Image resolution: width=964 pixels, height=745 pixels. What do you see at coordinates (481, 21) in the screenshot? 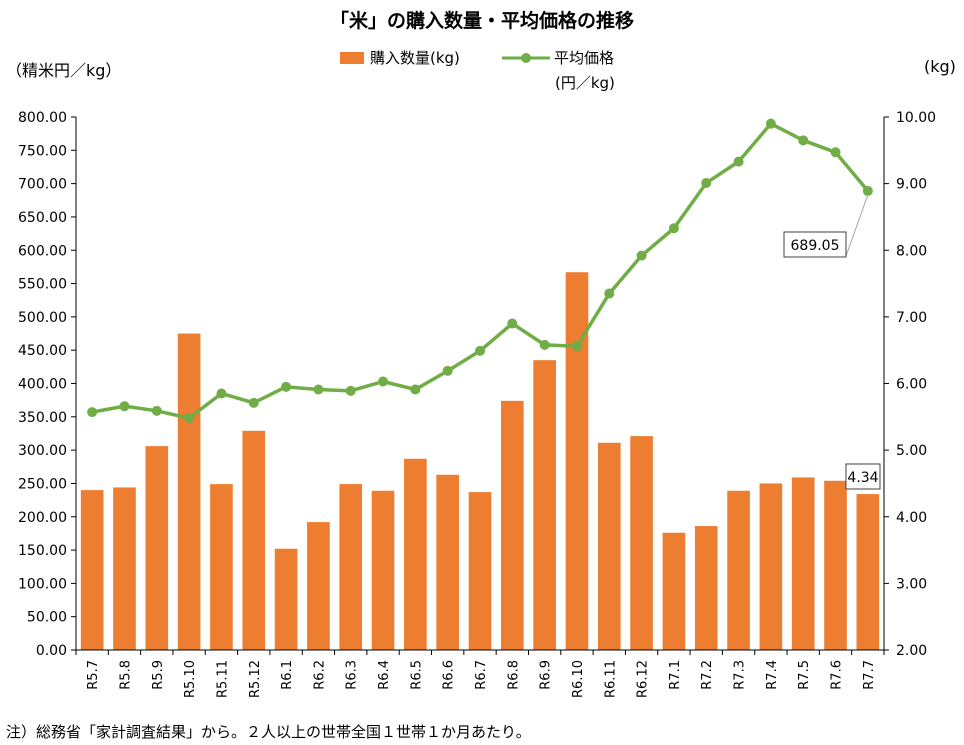
I see `chart-title: 「米」の購入数量・平均価格の推移` at bounding box center [481, 21].